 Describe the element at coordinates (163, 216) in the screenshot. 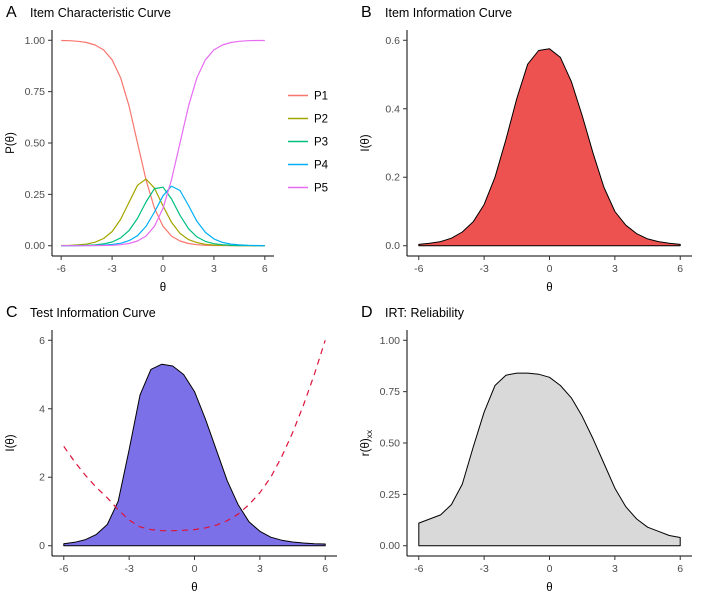

I see `series-line-P4` at that location.